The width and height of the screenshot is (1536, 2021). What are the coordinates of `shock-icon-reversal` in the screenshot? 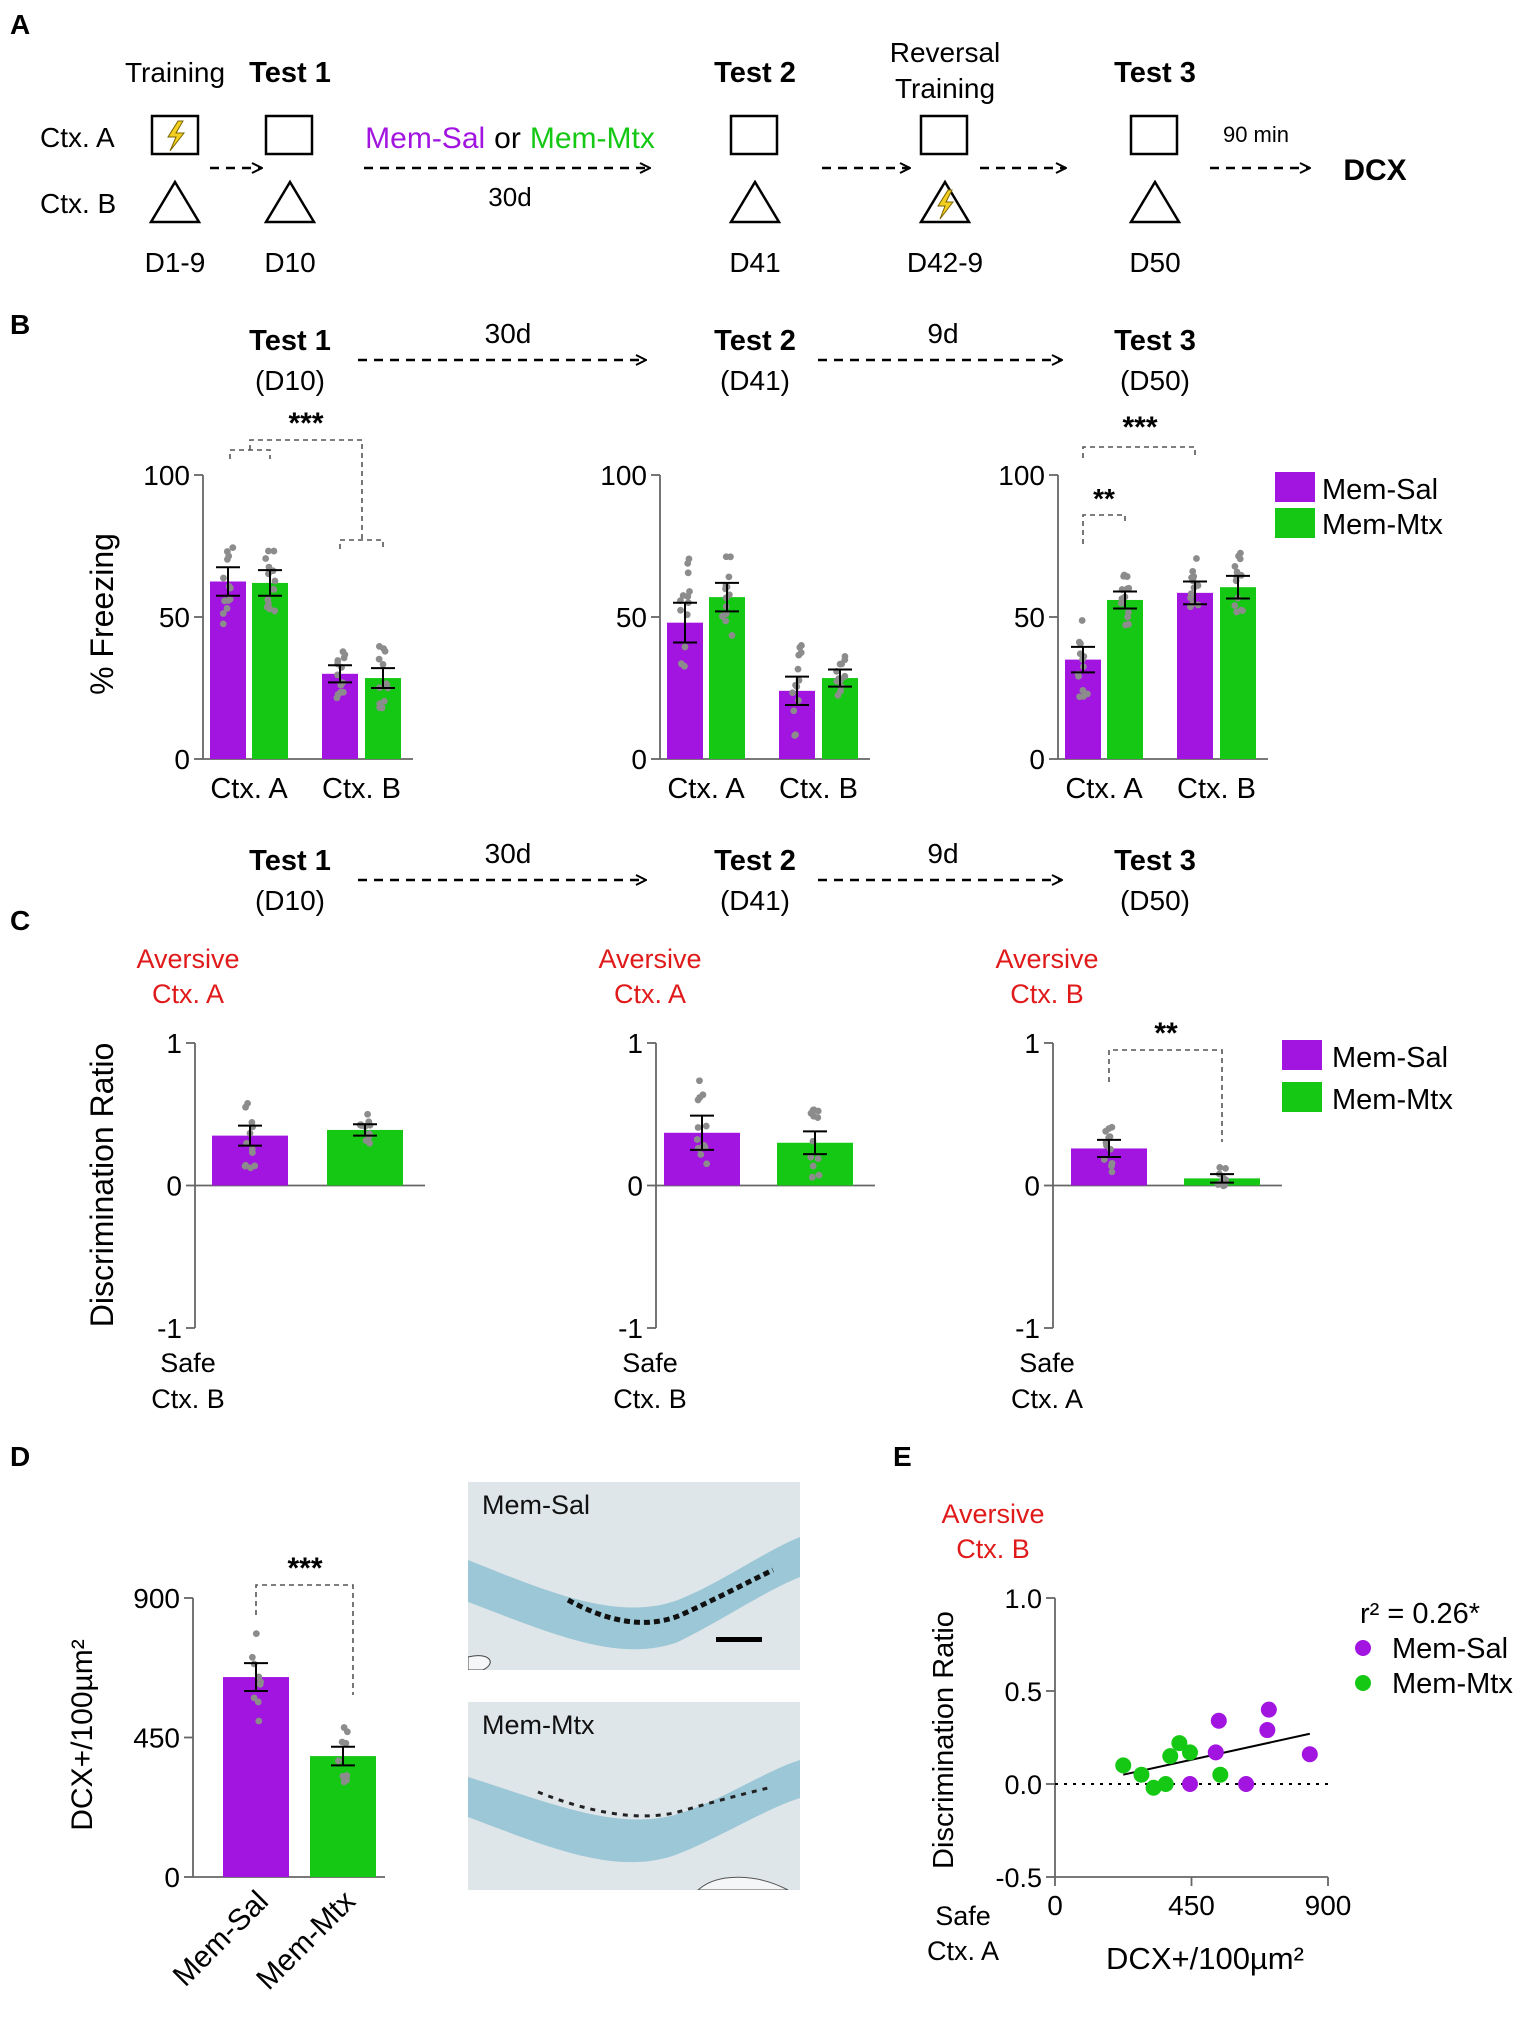 It's located at (946, 204).